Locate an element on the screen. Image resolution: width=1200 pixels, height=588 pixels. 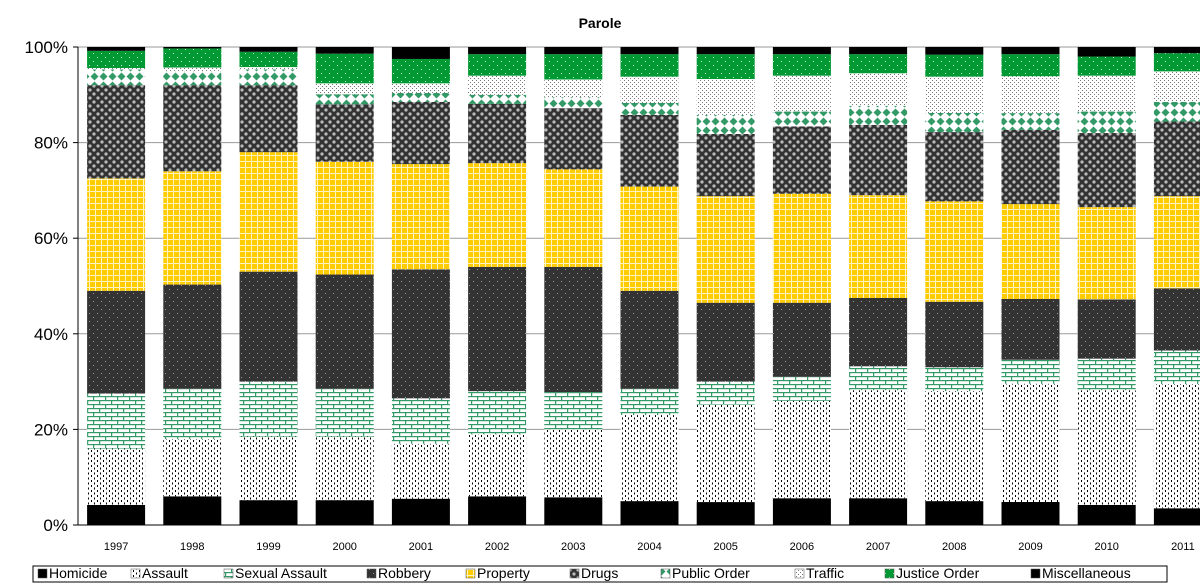
legend-label: Sexual Assault is located at coordinates (281, 573).